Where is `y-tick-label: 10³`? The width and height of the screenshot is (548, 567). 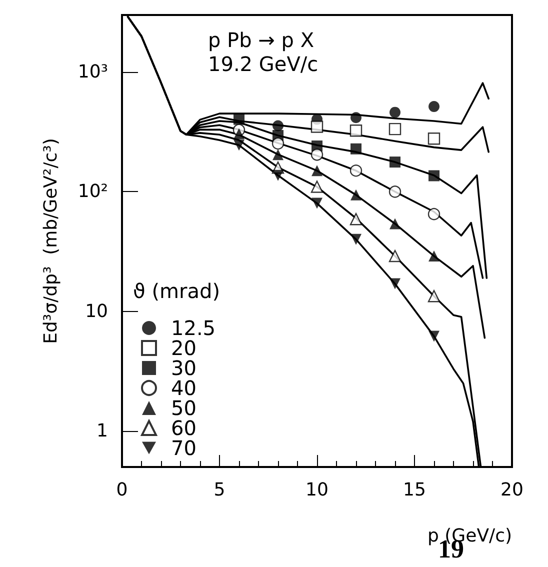 y-tick-label: 10³ is located at coordinates (93, 72).